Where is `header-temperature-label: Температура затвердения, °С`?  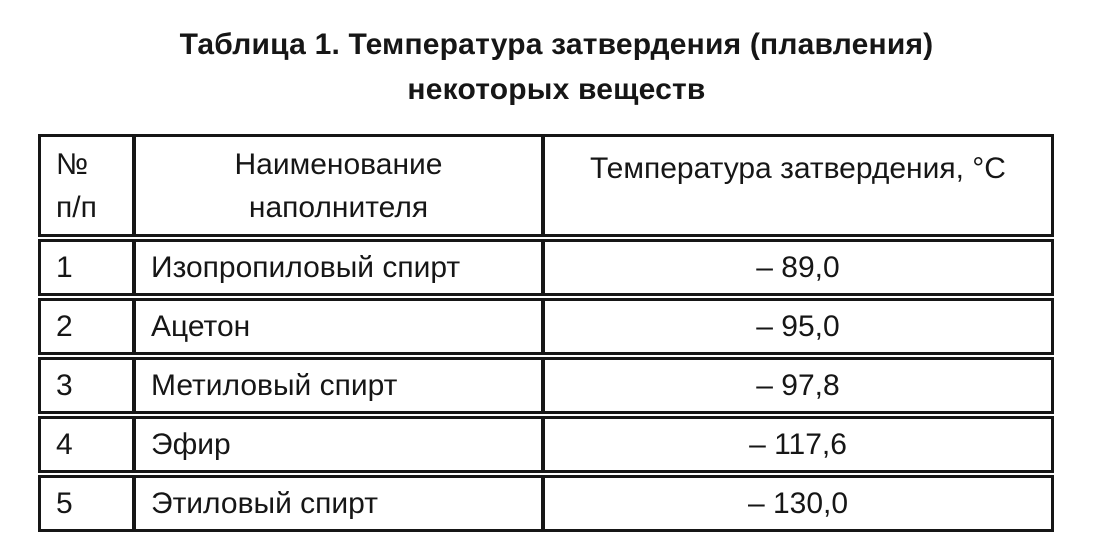 header-temperature-label: Температура затвердения, °С is located at coordinates (798, 168).